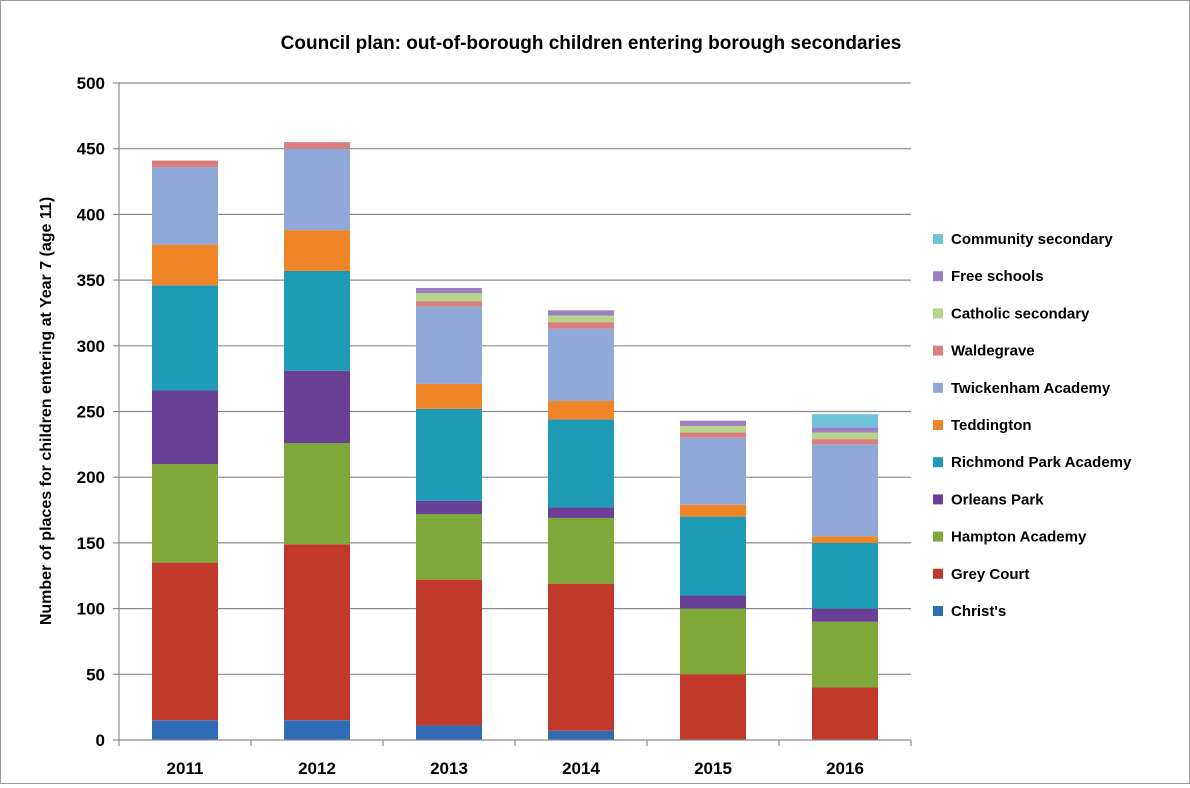 The image size is (1190, 788). I want to click on y-tick-labels: 0 50 100 150 200 250 300 350 400 450 500, so click(91, 412).